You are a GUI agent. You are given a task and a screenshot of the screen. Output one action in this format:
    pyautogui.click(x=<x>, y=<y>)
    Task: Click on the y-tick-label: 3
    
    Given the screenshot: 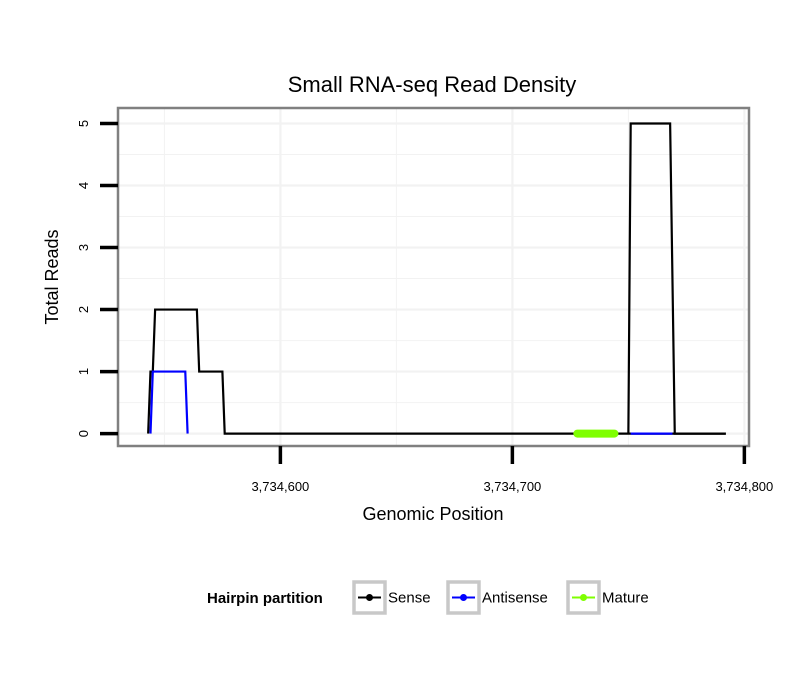 What is the action you would take?
    pyautogui.click(x=83, y=247)
    